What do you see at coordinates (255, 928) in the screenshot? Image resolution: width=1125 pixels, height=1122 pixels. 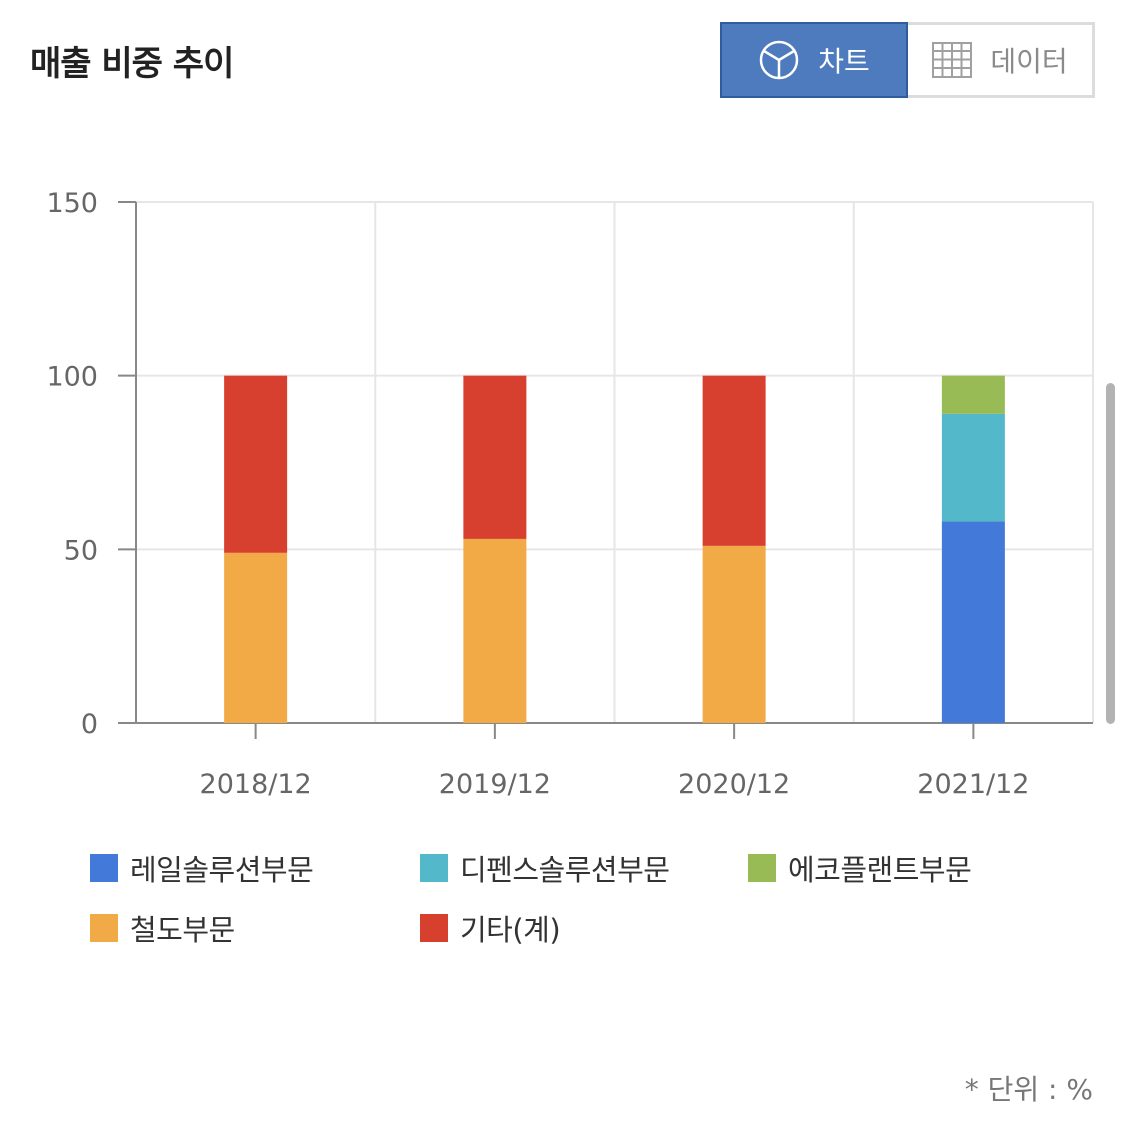 I see `legend-item: 철도부문` at bounding box center [255, 928].